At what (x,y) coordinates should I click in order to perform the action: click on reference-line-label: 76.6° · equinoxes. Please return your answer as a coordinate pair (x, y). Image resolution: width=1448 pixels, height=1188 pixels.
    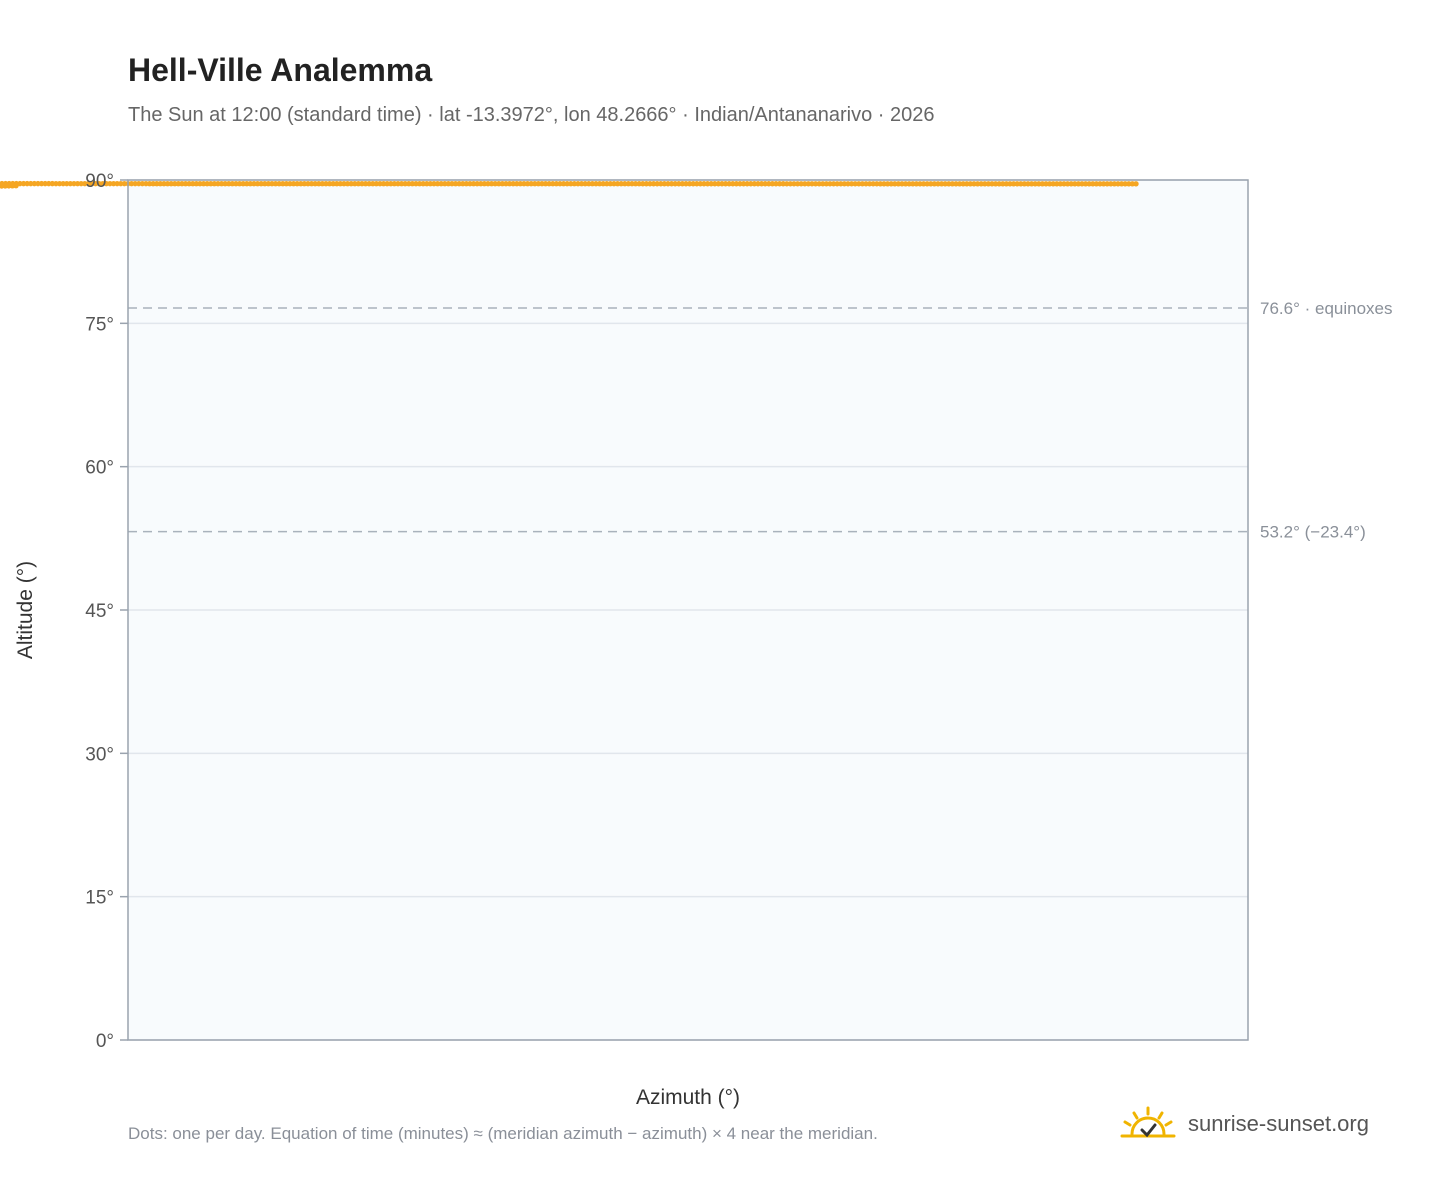
    Looking at the image, I should click on (1326, 308).